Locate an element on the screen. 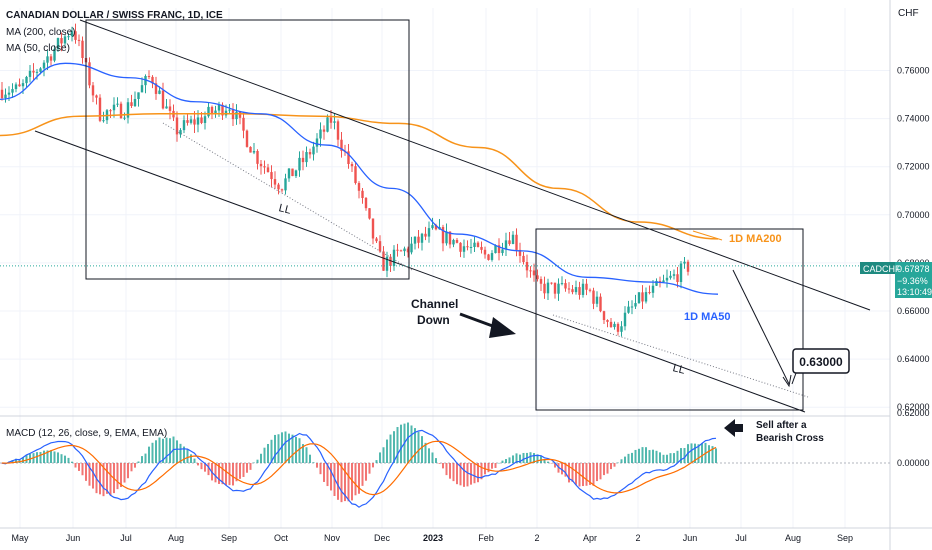 The height and width of the screenshot is (550, 932). price-badge-change: −9.36% is located at coordinates (912, 281).